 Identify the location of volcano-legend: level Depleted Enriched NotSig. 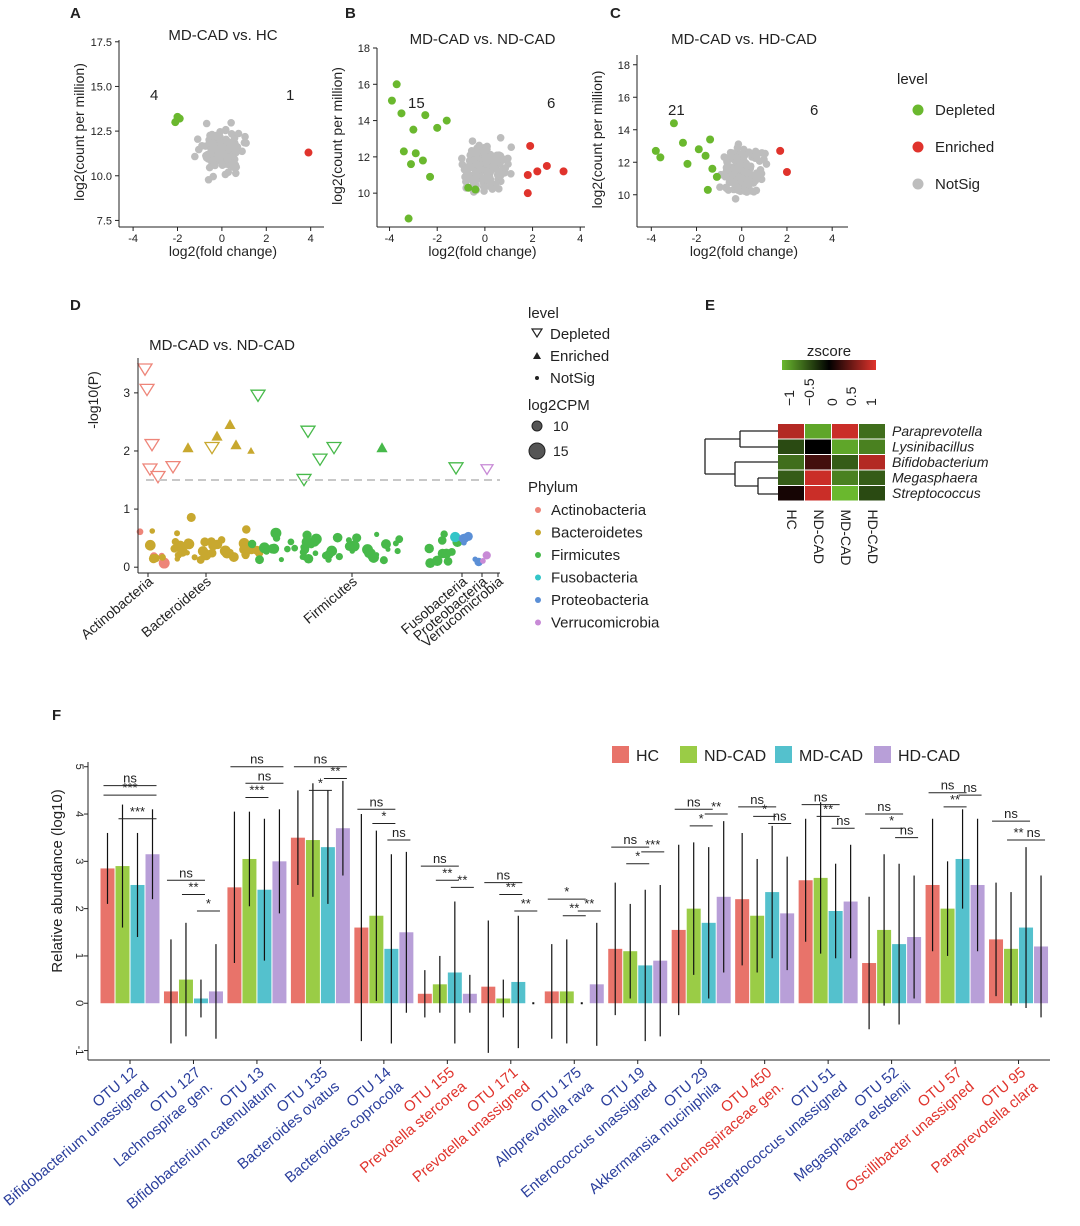
(946, 132).